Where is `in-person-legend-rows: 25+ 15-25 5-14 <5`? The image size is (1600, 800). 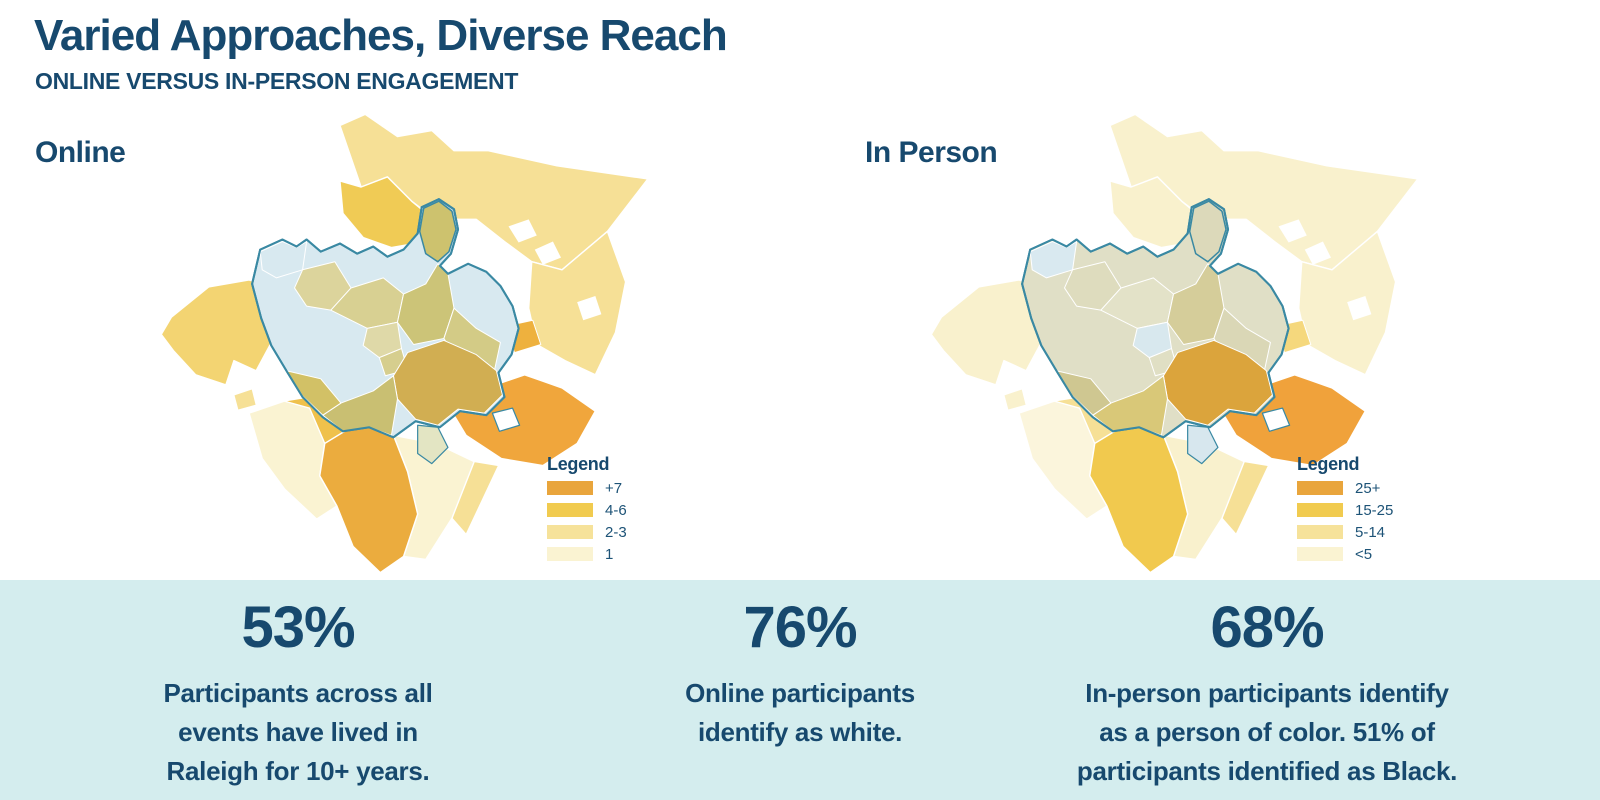
in-person-legend-rows: 25+ 15-25 5-14 <5 is located at coordinates (1377, 521).